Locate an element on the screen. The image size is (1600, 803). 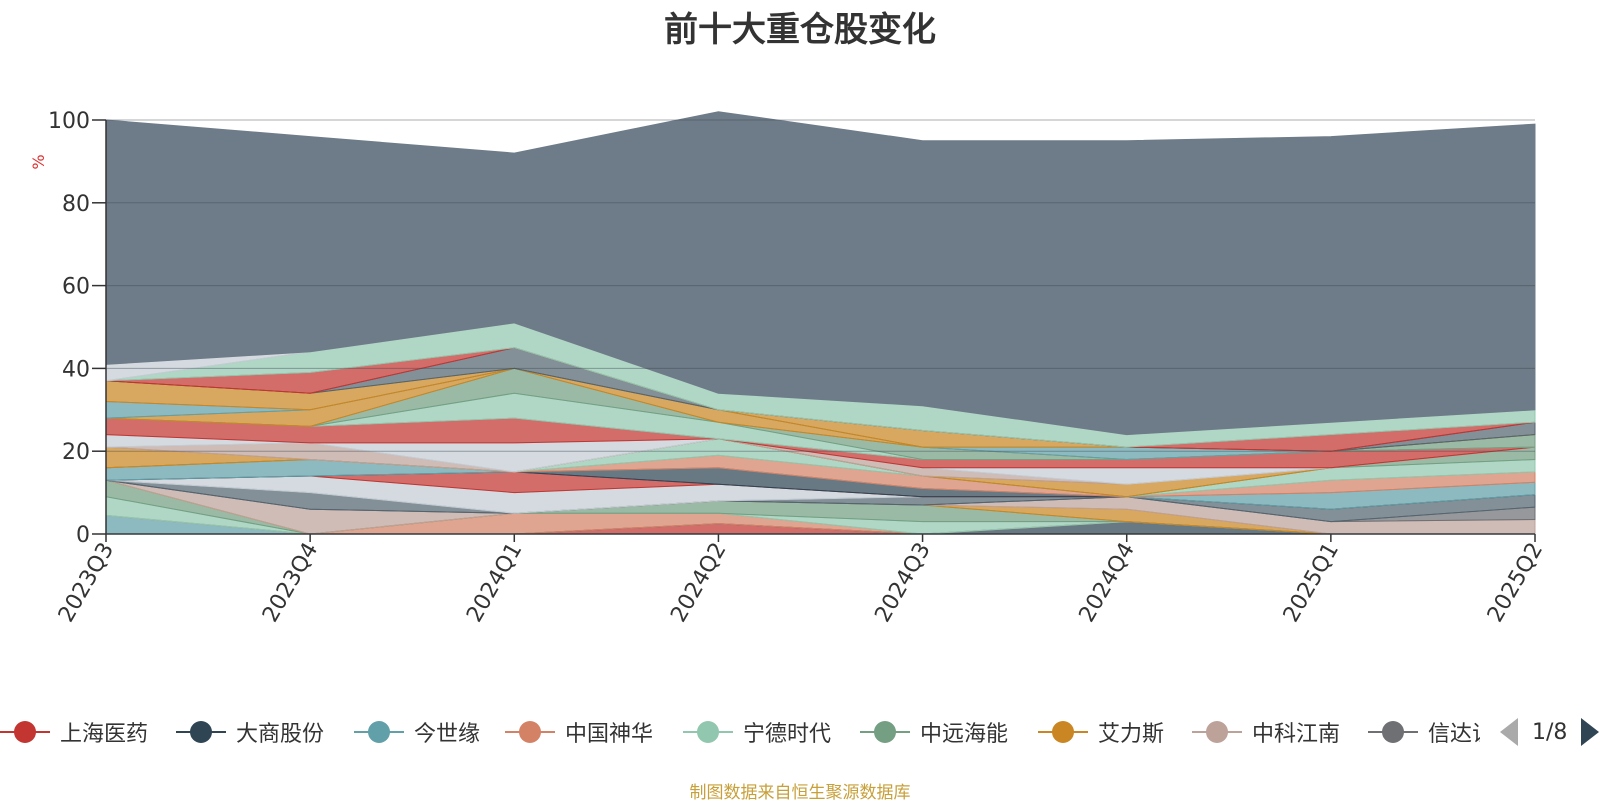
legend-item-1: 大商股份 is located at coordinates (250, 732).